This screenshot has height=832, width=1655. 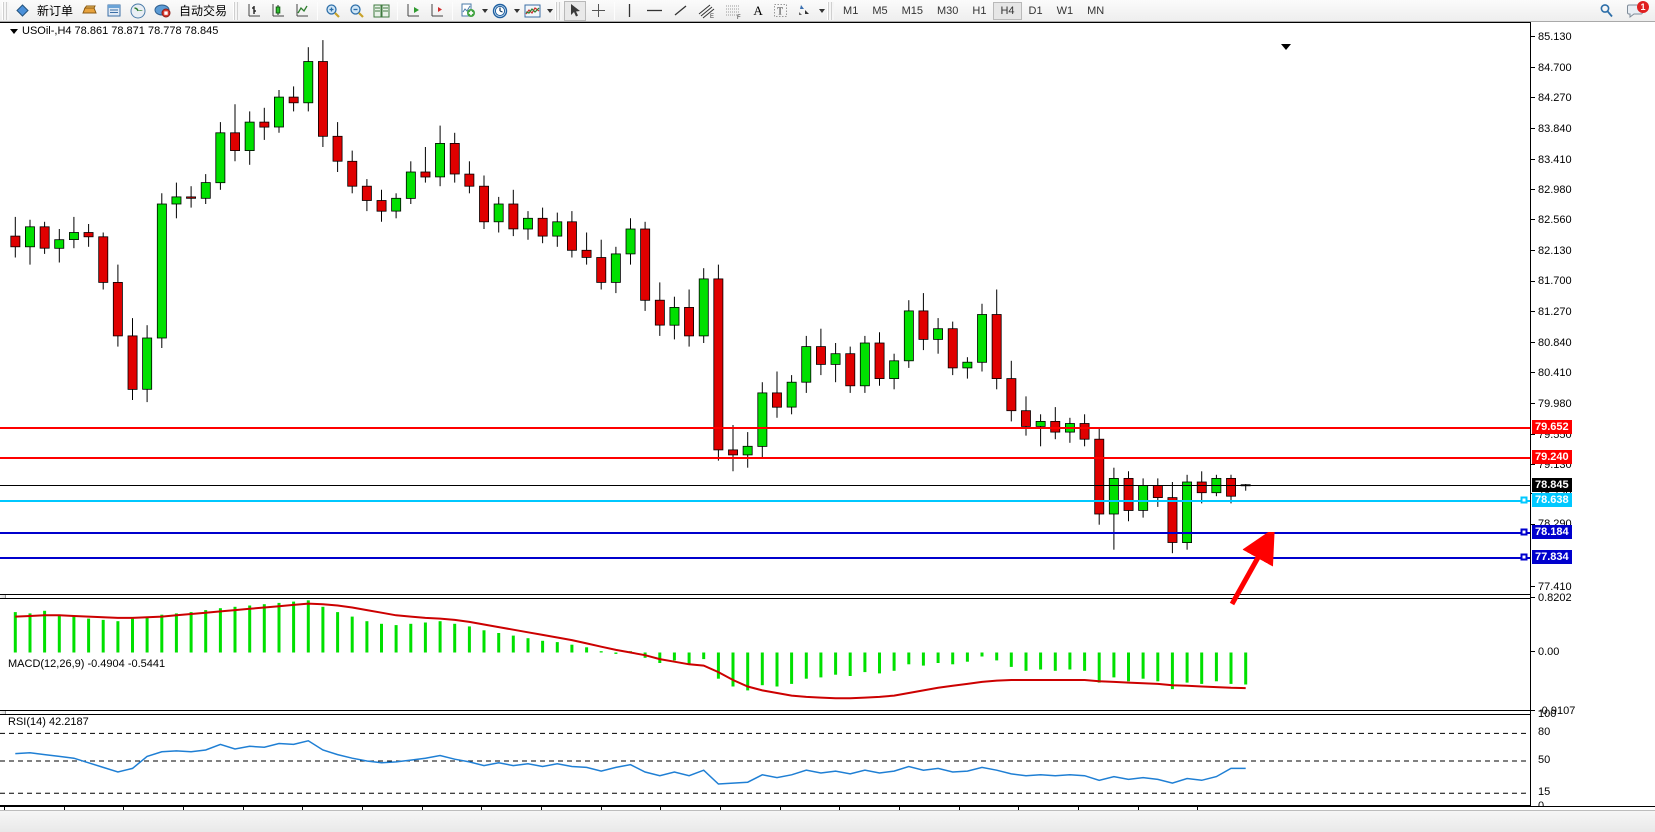 I want to click on svg-text: F, so click(x=739, y=17).